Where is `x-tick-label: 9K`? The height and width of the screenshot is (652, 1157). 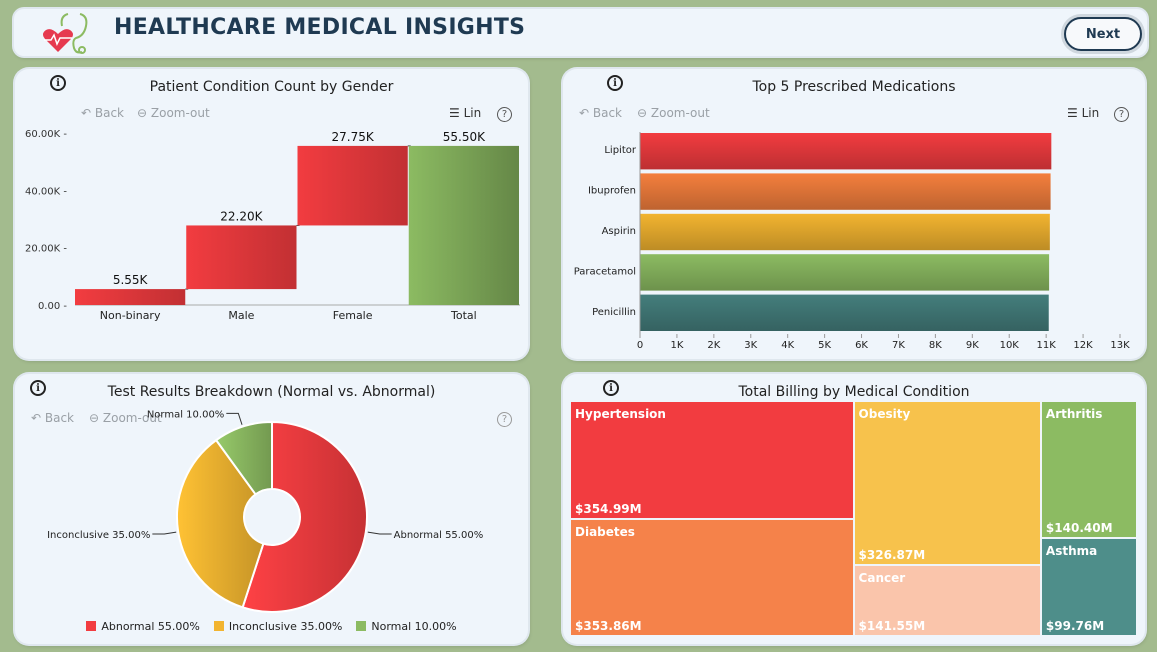
x-tick-label: 9K is located at coordinates (972, 345).